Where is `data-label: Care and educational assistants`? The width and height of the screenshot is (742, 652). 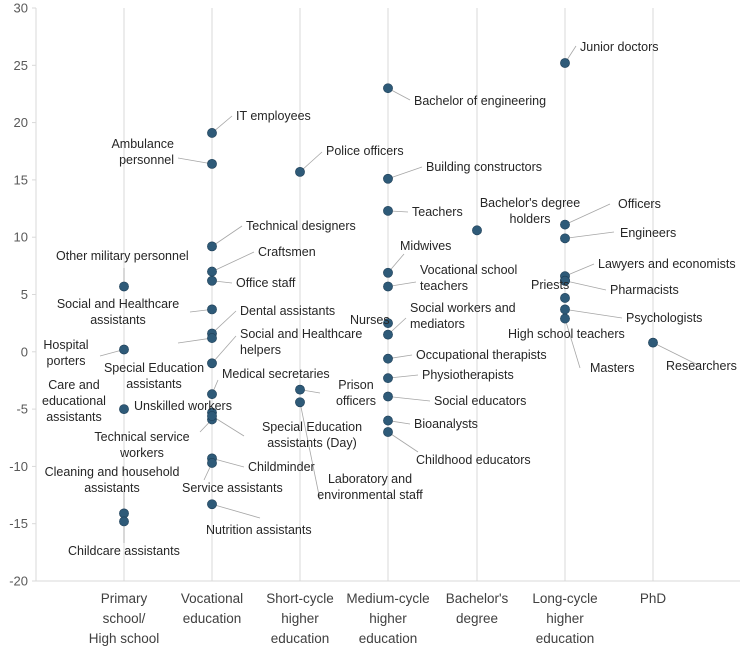 data-label: Care and educational assistants is located at coordinates (74, 401).